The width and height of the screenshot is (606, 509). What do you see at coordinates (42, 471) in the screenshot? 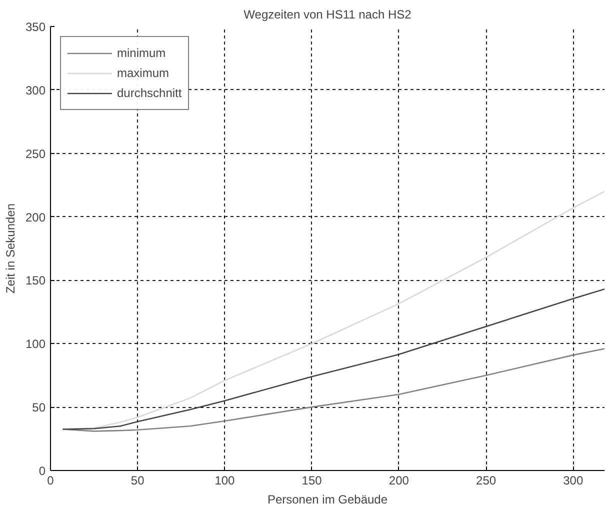
I see `y-tick-label: 0` at bounding box center [42, 471].